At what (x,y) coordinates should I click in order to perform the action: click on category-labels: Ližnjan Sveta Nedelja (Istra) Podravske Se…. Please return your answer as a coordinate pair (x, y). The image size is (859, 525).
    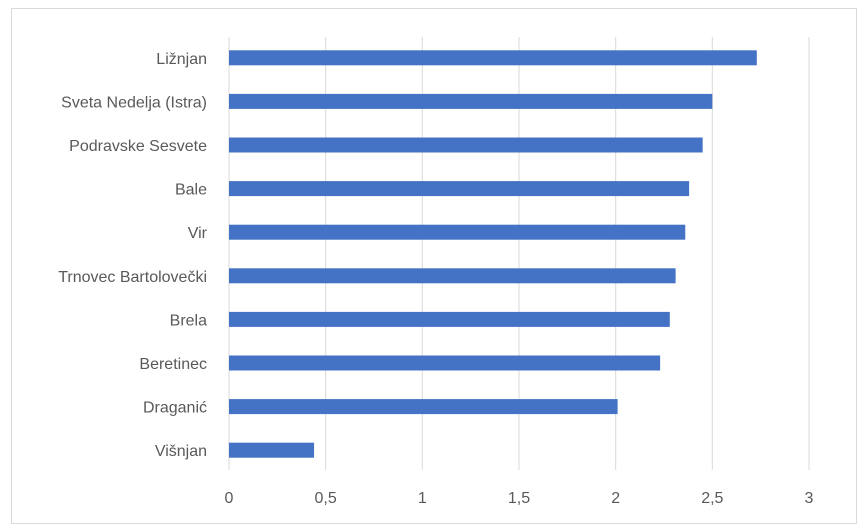
    Looking at the image, I should click on (132, 255).